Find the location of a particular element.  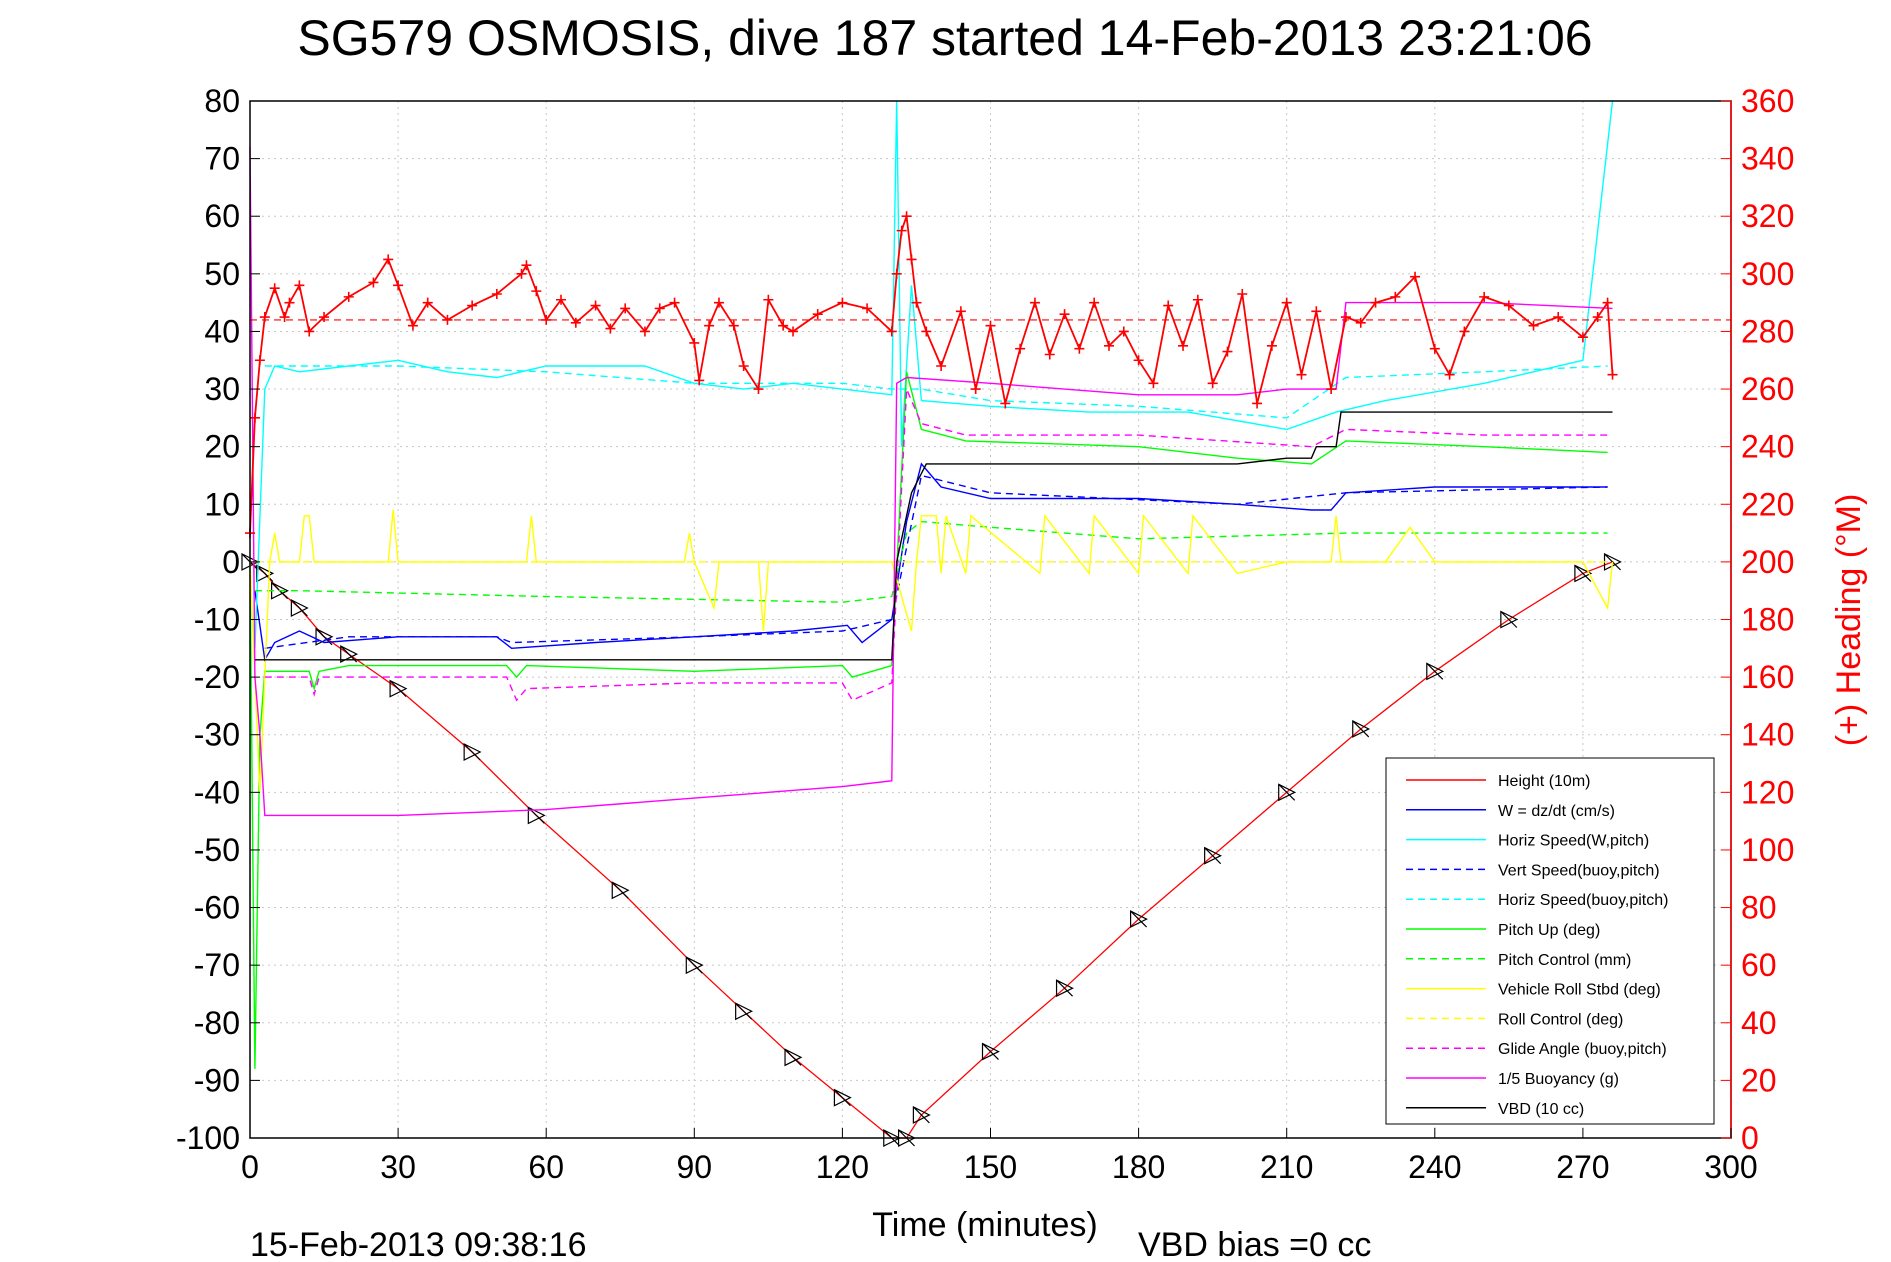

x-tick-label: 270 is located at coordinates (1582, 1167).